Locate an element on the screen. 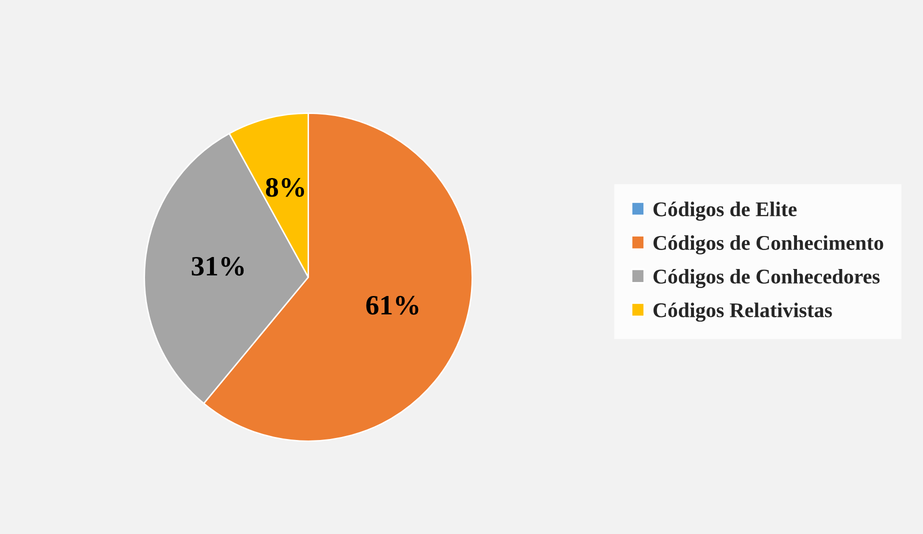  legend-label: Códigos de Conhecedores is located at coordinates (767, 278).